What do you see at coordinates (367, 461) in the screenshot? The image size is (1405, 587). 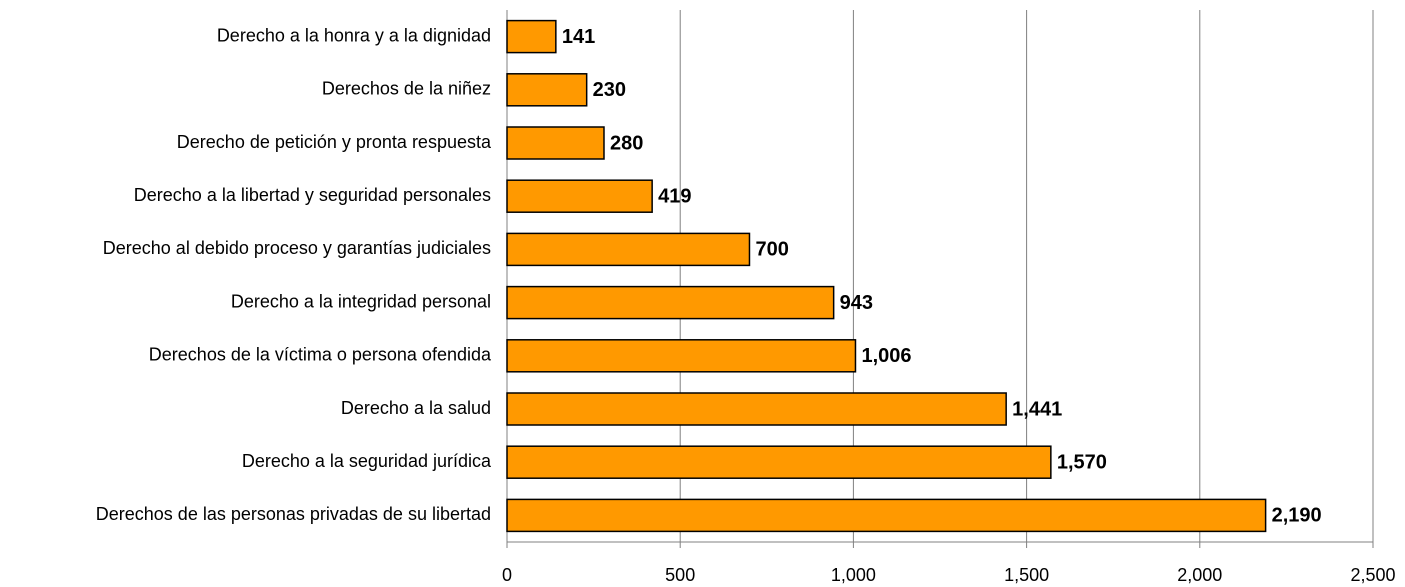 I see `y-tick-label: Derecho a la seguridad jurídica` at bounding box center [367, 461].